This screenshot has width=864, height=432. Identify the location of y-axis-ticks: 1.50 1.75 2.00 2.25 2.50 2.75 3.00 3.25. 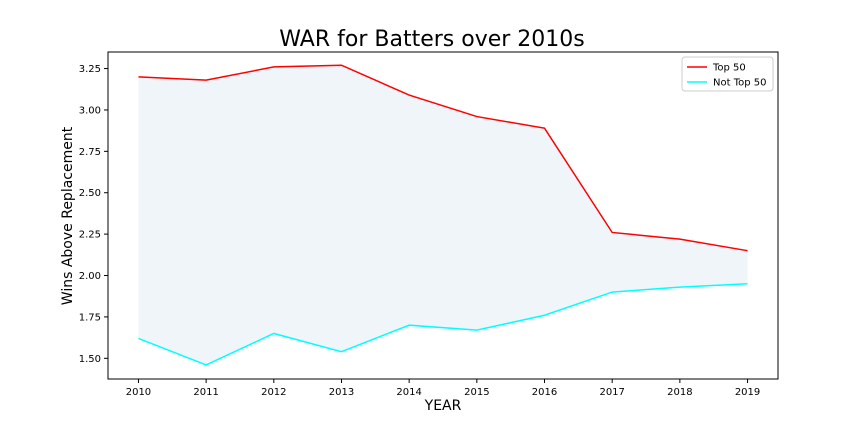
(93, 214).